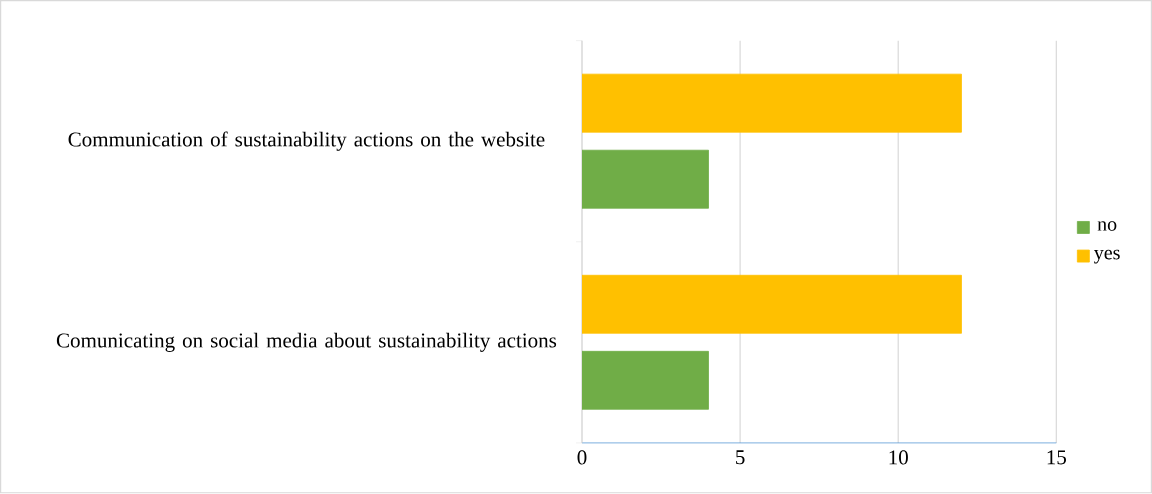 The height and width of the screenshot is (494, 1152). What do you see at coordinates (306, 141) in the screenshot?
I see `y-tick-label: Communication of sustainability actions on the website` at bounding box center [306, 141].